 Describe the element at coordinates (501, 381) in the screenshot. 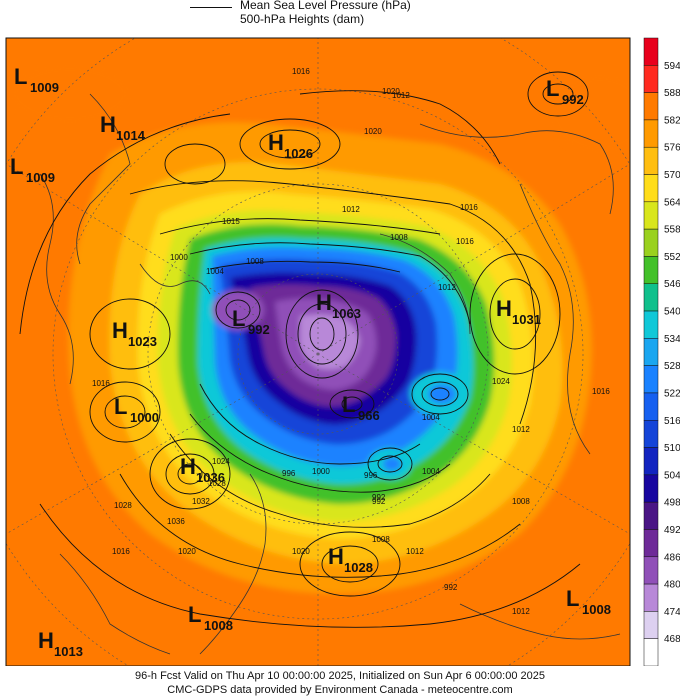

I see `isobar-value-label: 1024` at that location.